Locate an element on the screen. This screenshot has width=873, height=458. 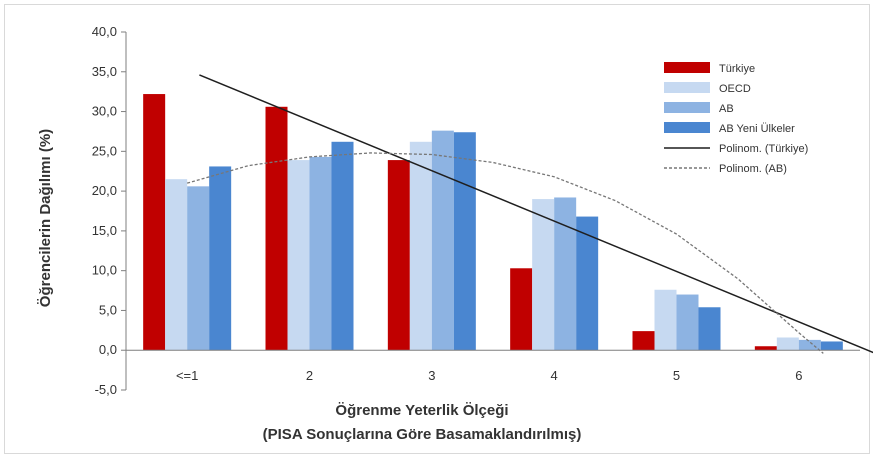
legend-label: Polinom. (AB) is located at coordinates (753, 169).